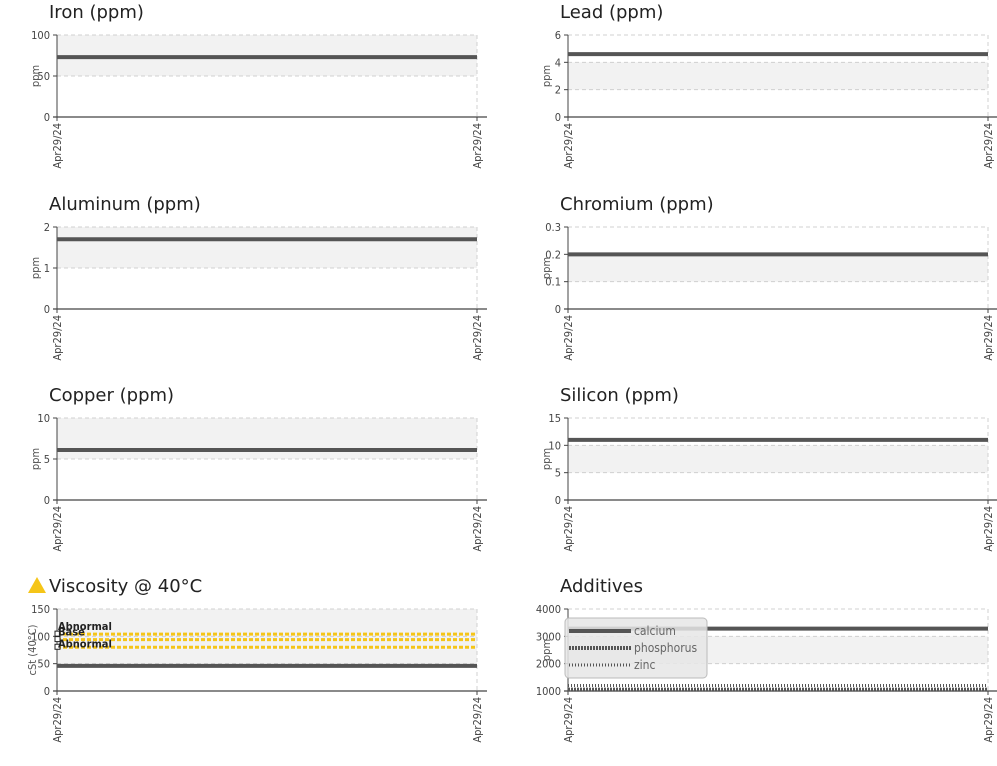 Image resolution: width=997 pixels, height=766 pixels. What do you see at coordinates (96, 12) in the screenshot?
I see `chart-title: Iron (ppm)` at bounding box center [96, 12].